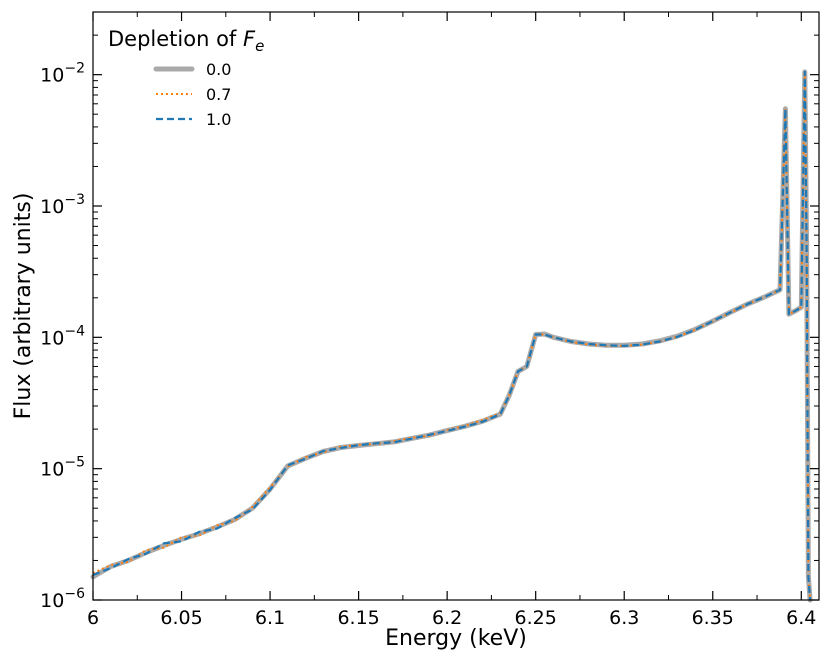 Image resolution: width=830 pixels, height=664 pixels. I want to click on y-tick-label: 10⁻³, so click(62, 205).